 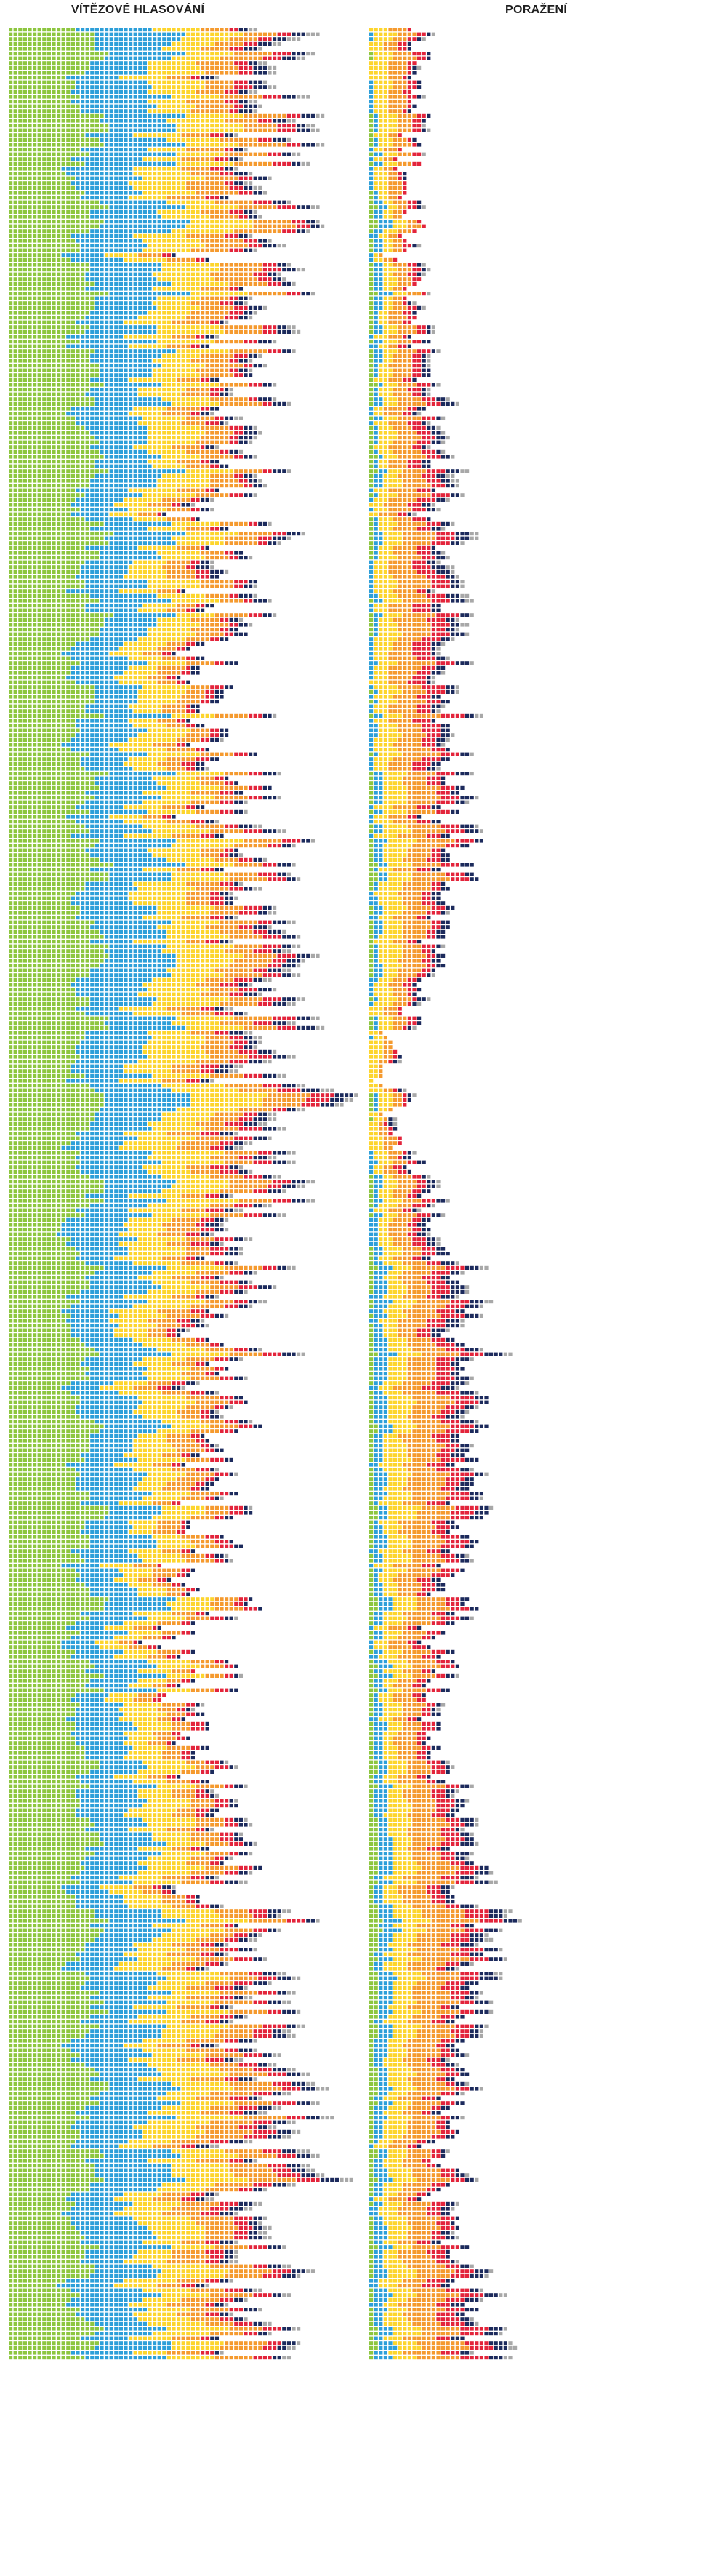 What do you see at coordinates (269, 240) in the screenshot?
I see `winners-vote-square-gray` at bounding box center [269, 240].